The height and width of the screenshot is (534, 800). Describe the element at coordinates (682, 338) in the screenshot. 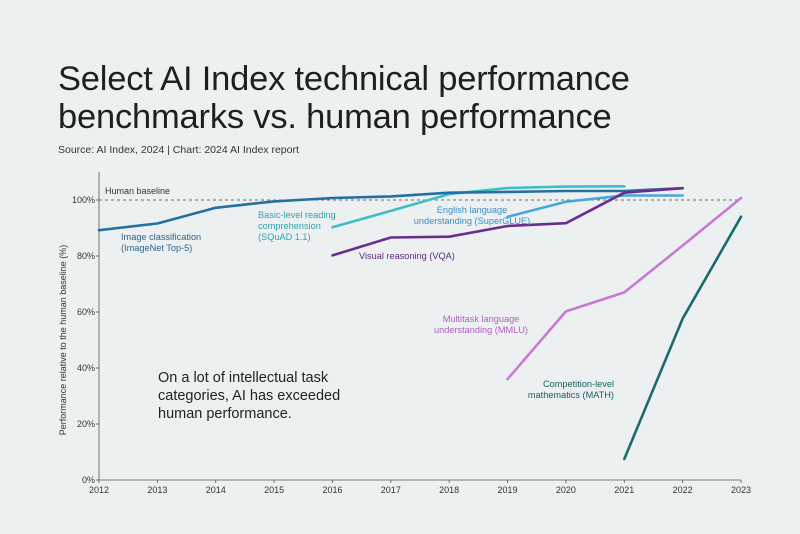

I see `series-line-math` at that location.